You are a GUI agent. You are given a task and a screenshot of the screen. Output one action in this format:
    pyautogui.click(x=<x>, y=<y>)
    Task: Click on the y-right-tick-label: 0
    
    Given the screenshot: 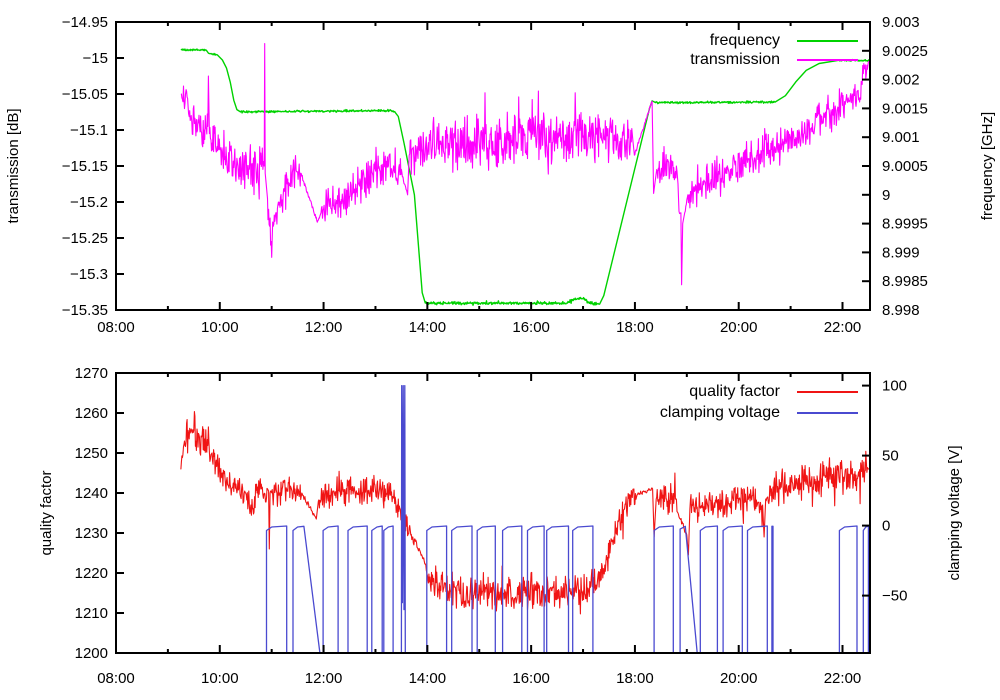 What is the action you would take?
    pyautogui.click(x=886, y=526)
    